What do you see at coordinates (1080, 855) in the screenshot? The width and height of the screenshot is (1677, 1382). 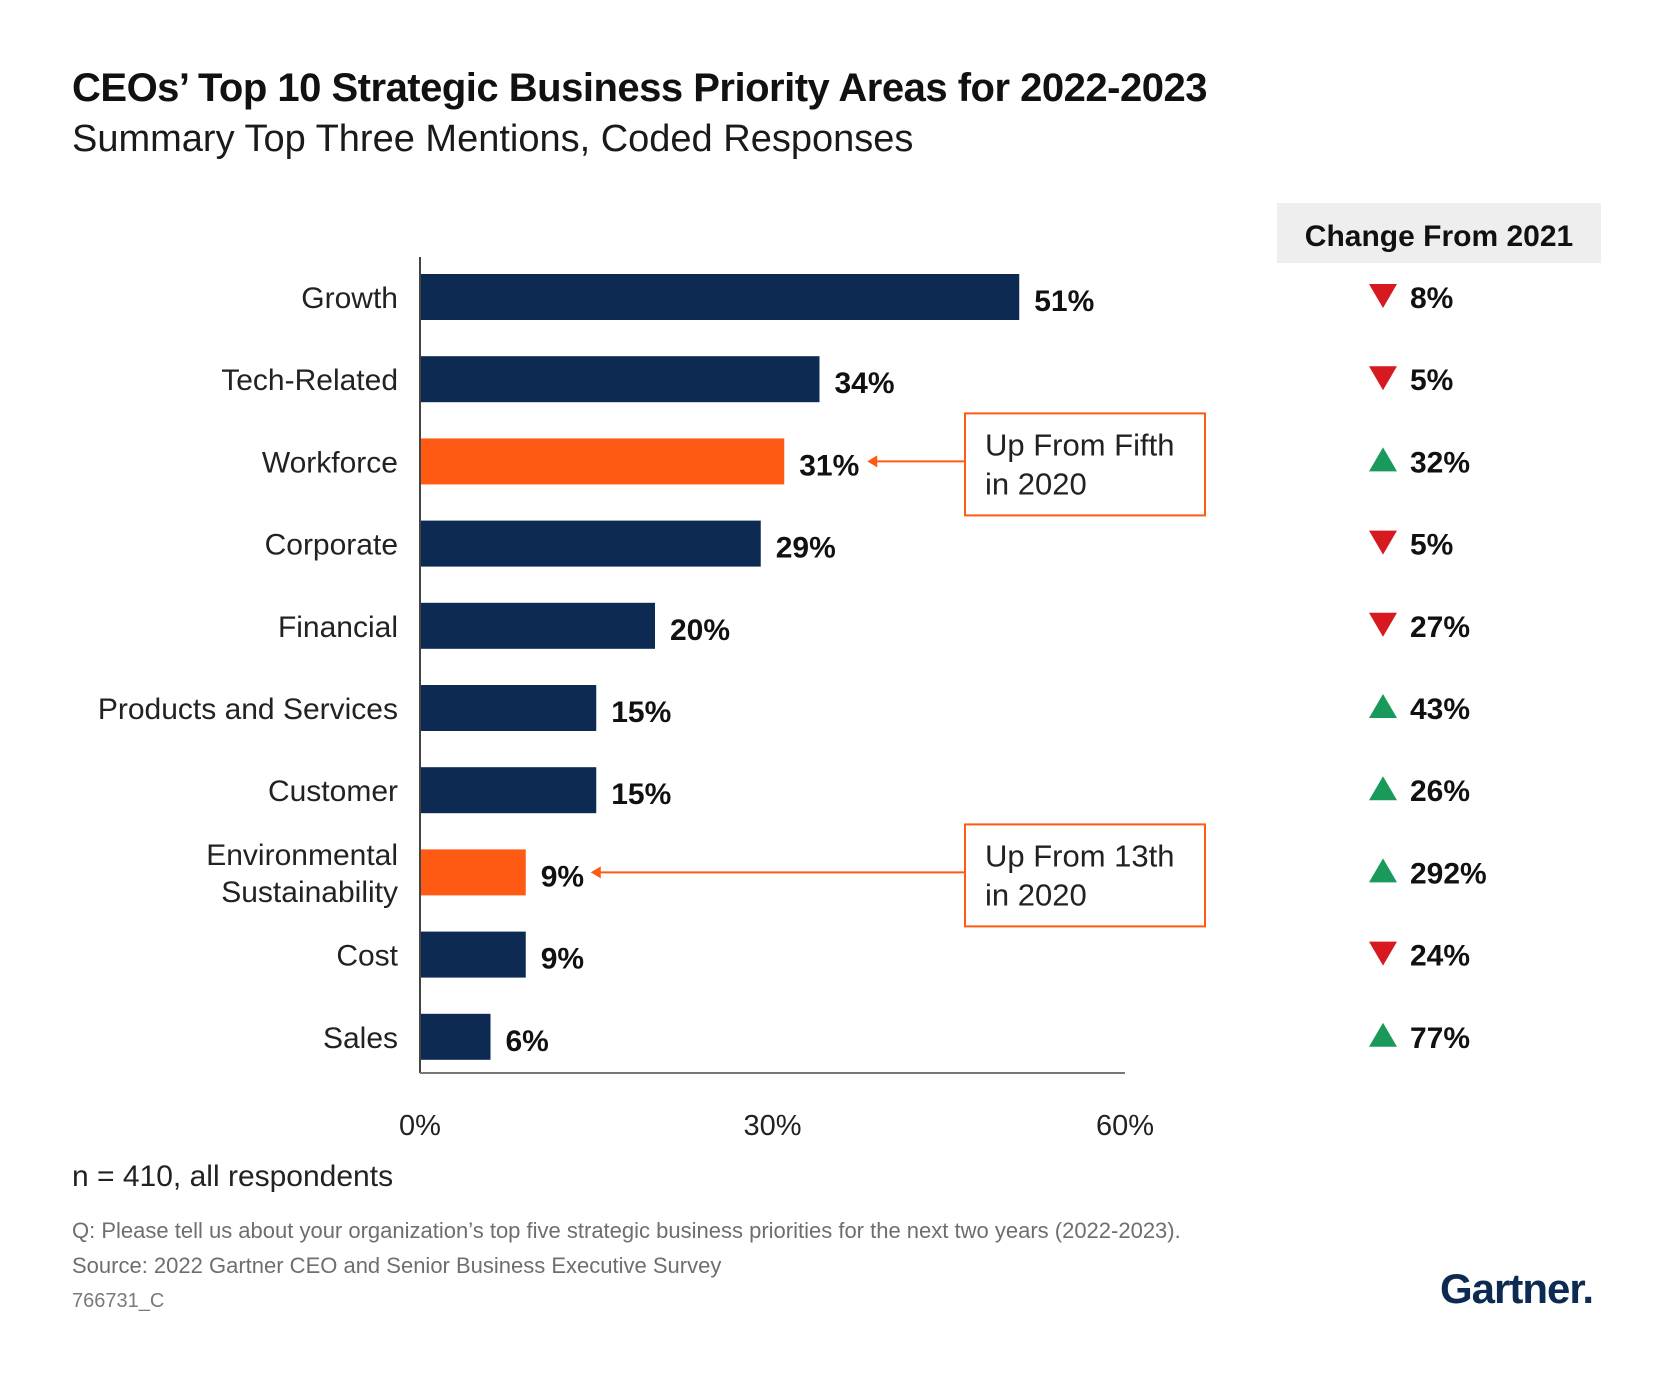 I see `callout-text: Up From 13th` at bounding box center [1080, 855].